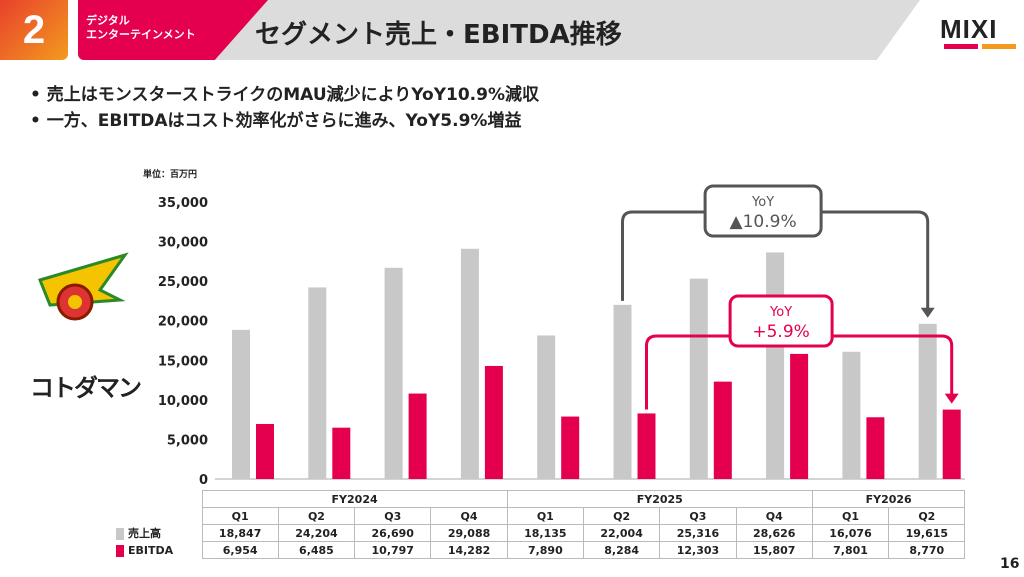  What do you see at coordinates (240, 533) in the screenshot?
I see `sales-cell: 18,847` at bounding box center [240, 533].